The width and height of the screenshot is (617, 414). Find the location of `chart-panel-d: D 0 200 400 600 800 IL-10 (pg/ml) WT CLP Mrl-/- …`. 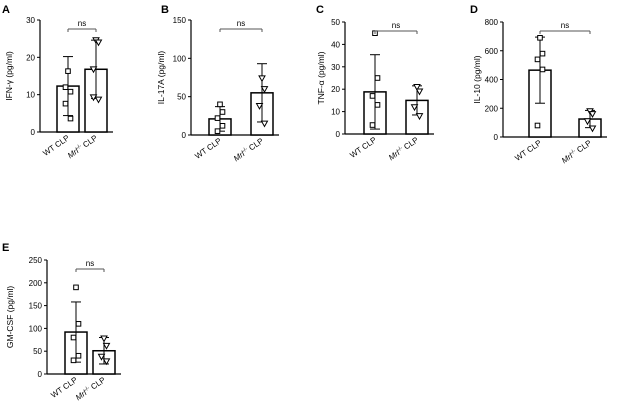

chart-panel-d: D 0 200 400 600 800 IL-10 (pg/ml) WT CLP Mrl-/- … is located at coordinates (538, 84).